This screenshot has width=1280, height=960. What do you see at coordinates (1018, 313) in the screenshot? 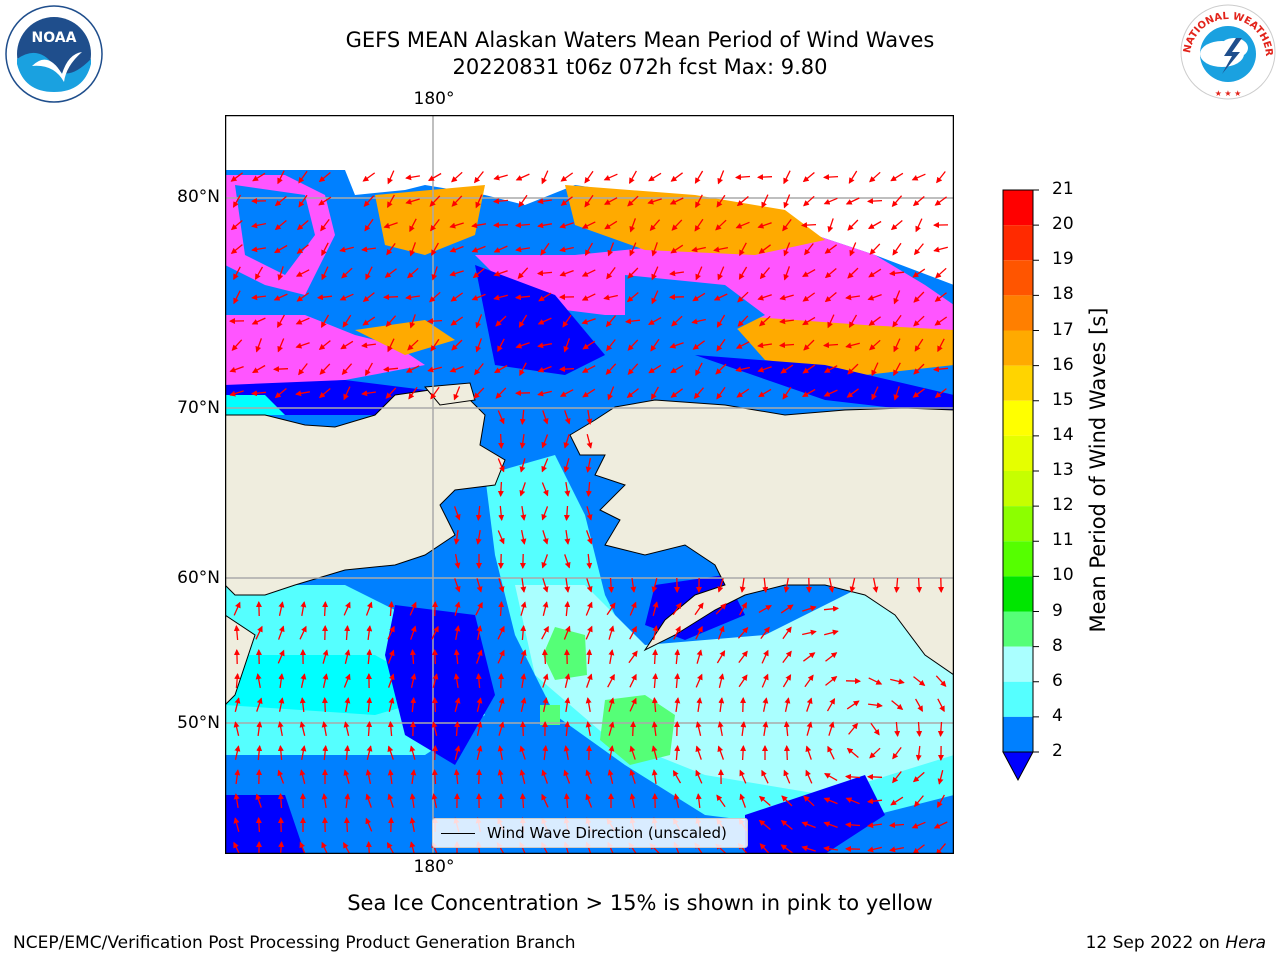
I see `colorbar-segment` at bounding box center [1018, 313].